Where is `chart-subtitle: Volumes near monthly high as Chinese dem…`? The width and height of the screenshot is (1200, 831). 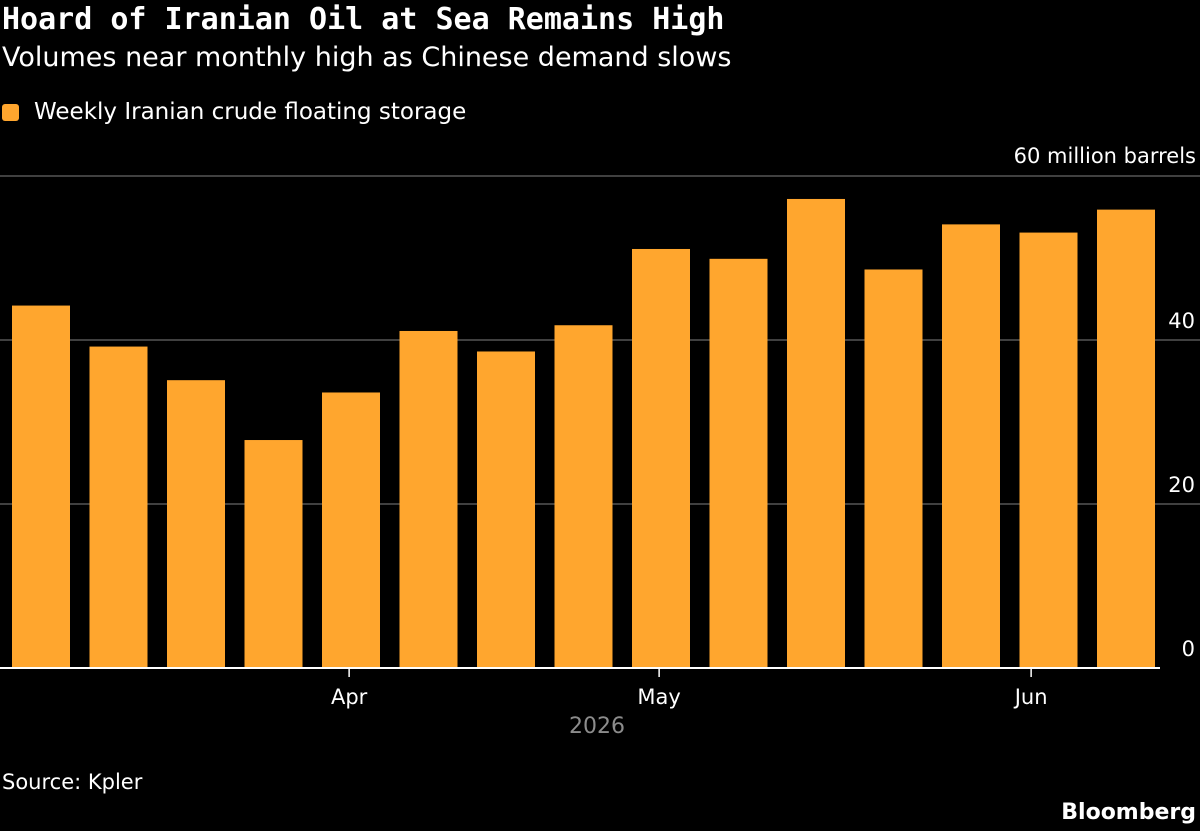
chart-subtitle: Volumes near monthly high as Chinese dem… is located at coordinates (367, 57).